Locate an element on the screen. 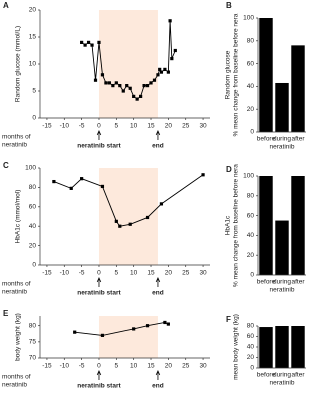 Image resolution: width=320 pixels, height=400 pixels. y-axis-label: body weight (kg) is located at coordinates (18, 337).